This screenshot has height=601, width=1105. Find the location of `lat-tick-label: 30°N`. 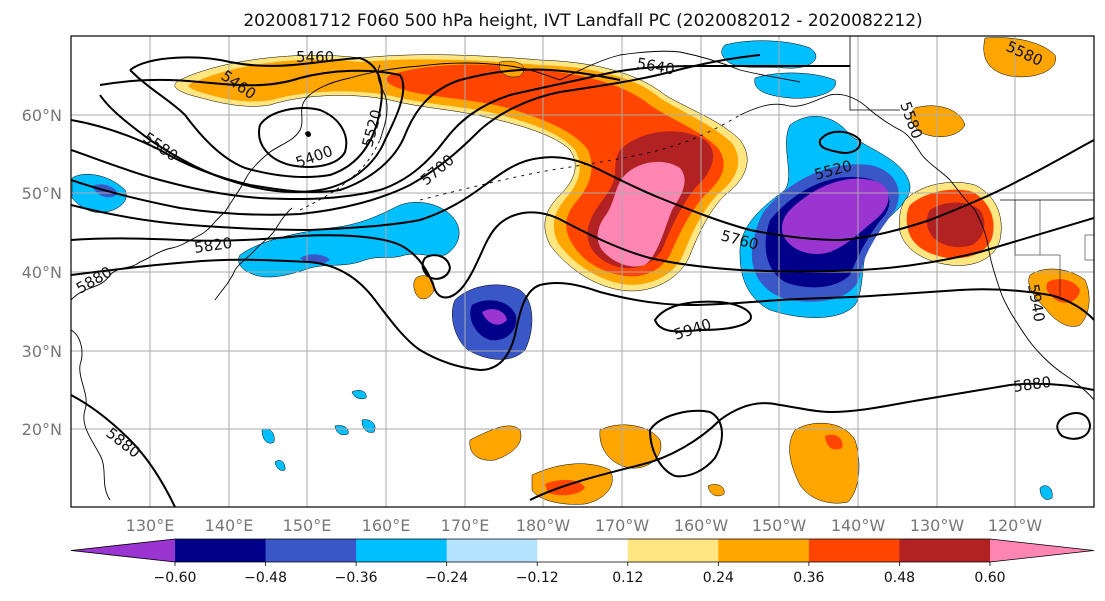

lat-tick-label: 30°N is located at coordinates (42, 351).